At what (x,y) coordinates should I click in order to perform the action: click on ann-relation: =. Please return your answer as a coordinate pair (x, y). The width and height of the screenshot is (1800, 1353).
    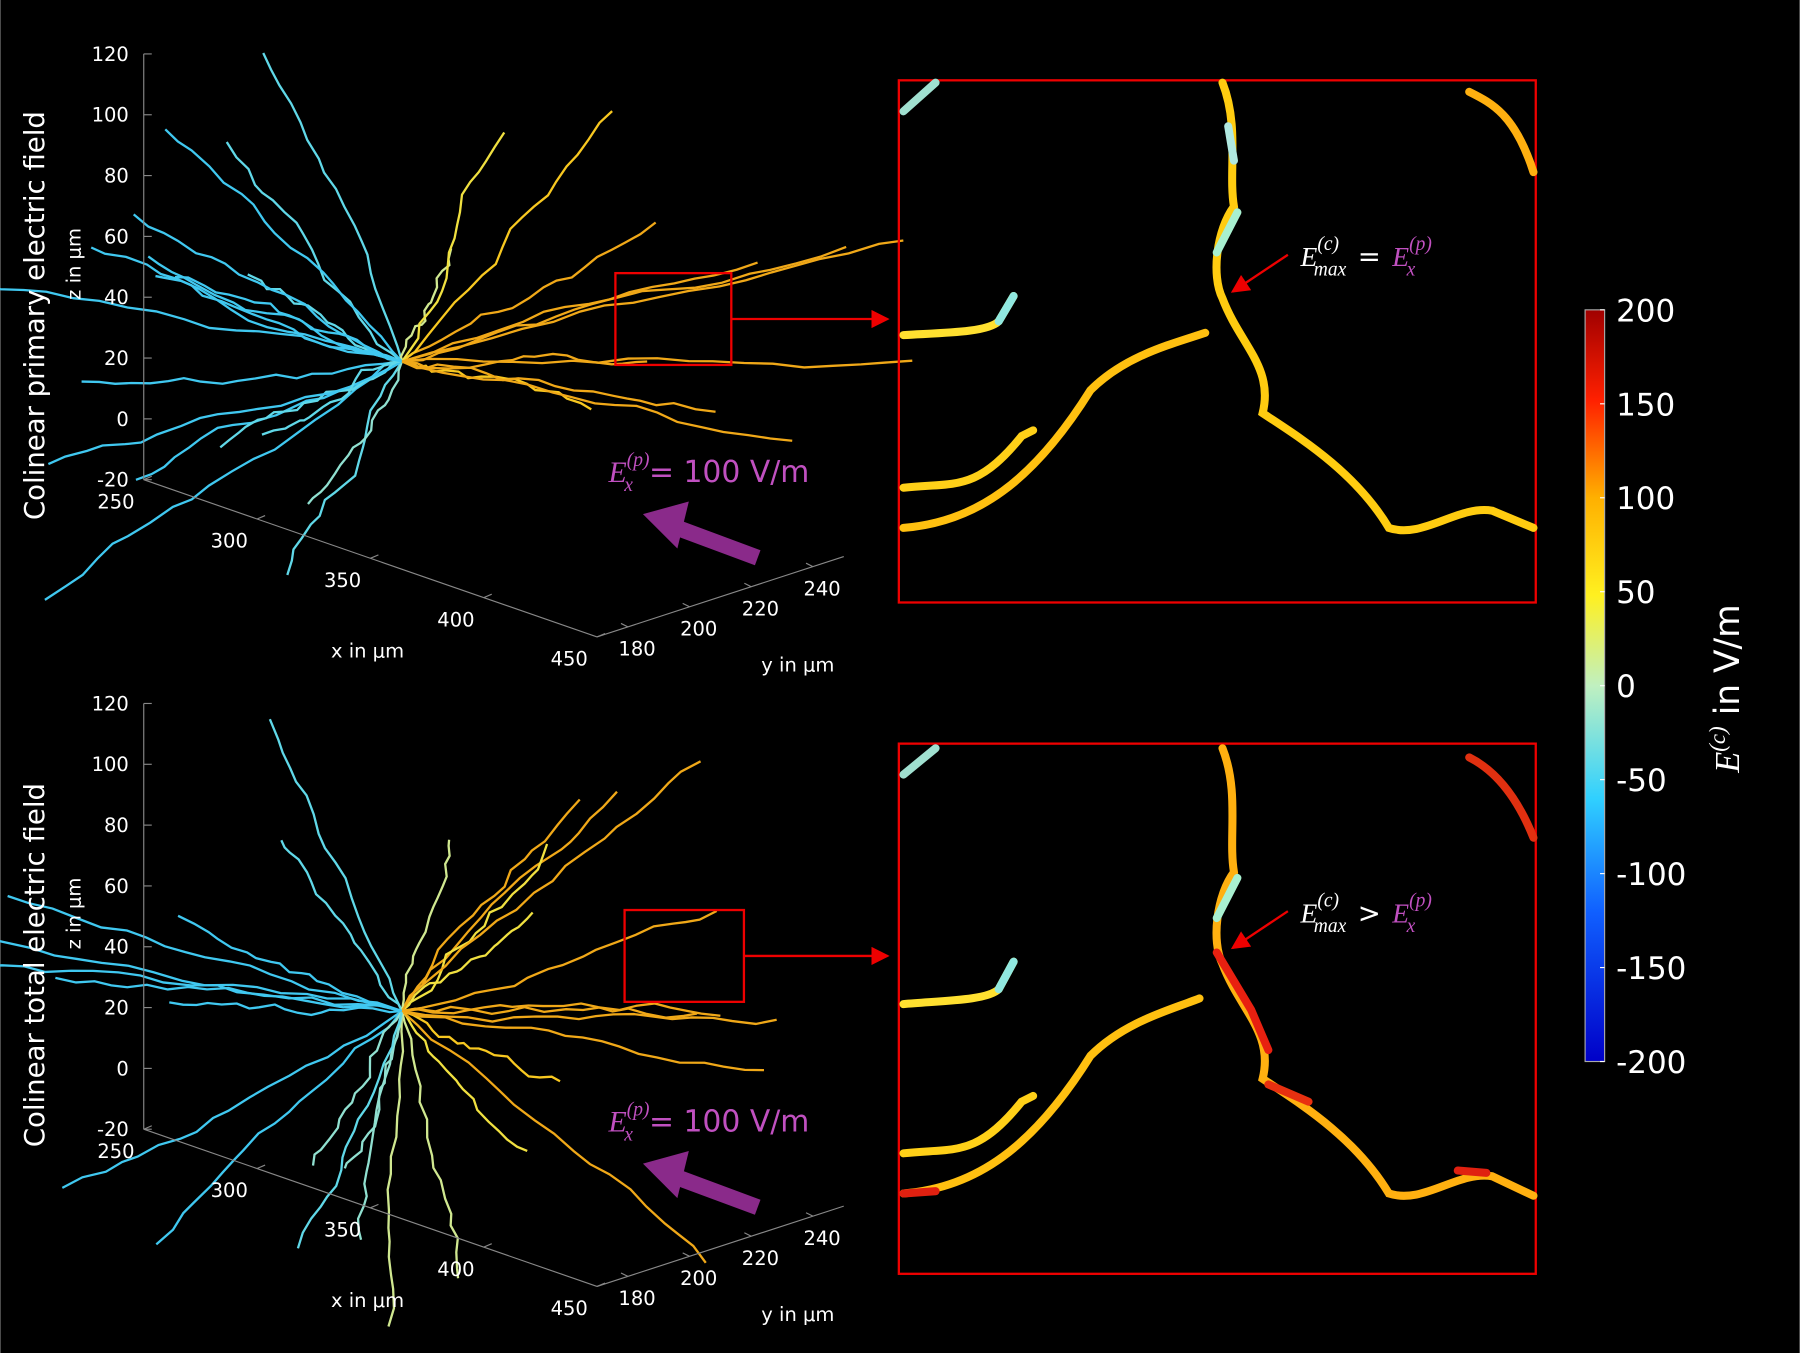
    Looking at the image, I should click on (1369, 257).